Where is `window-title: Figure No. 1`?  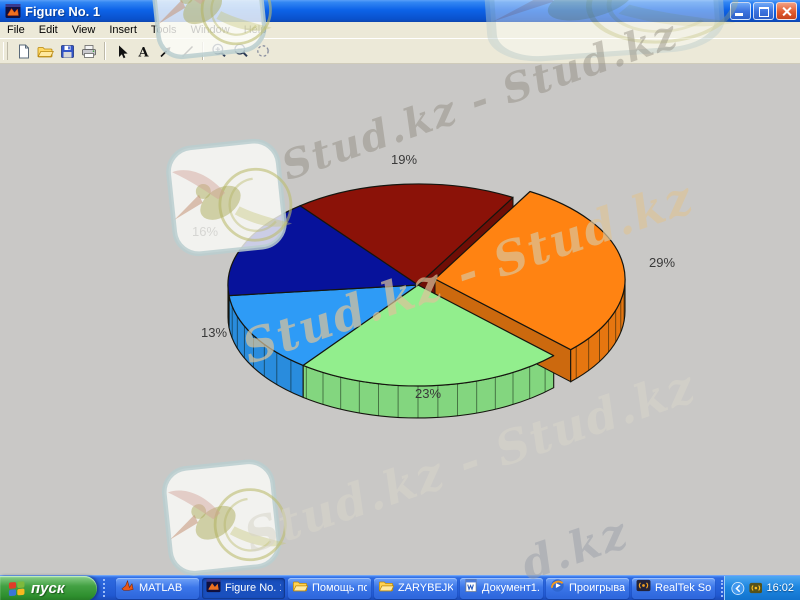 window-title: Figure No. 1 is located at coordinates (63, 11).